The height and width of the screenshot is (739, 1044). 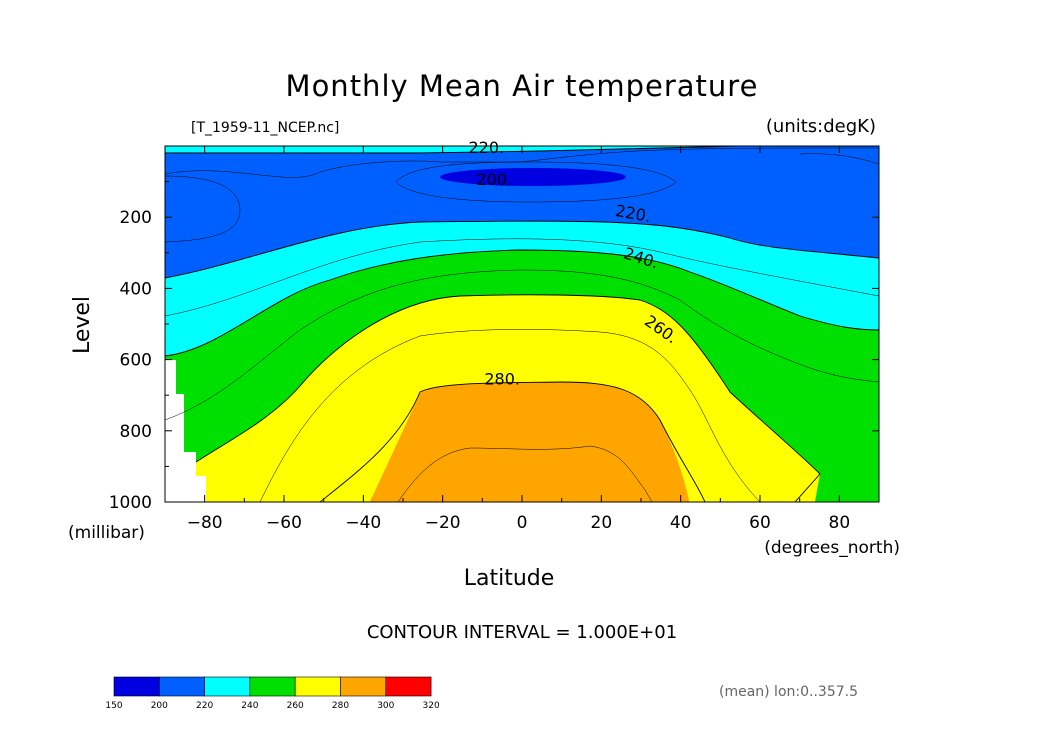 I want to click on contour-line-210-ring, so click(x=536, y=182).